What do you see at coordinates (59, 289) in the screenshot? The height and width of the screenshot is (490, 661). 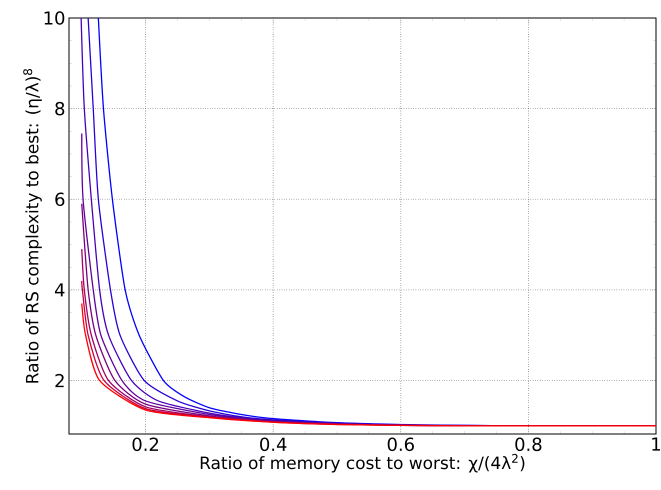 I see `y-tick-label: 4` at bounding box center [59, 289].